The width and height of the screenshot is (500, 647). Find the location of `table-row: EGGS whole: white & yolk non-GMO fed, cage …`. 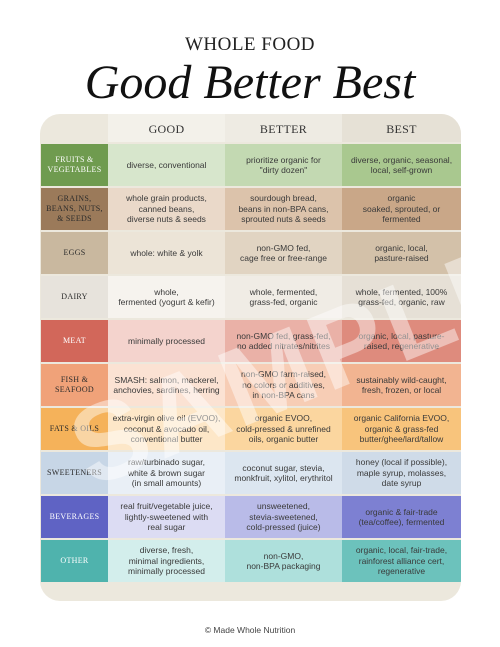

table-row: EGGS whole: white & yolk non-GMO fed, cage … is located at coordinates (250, 253).